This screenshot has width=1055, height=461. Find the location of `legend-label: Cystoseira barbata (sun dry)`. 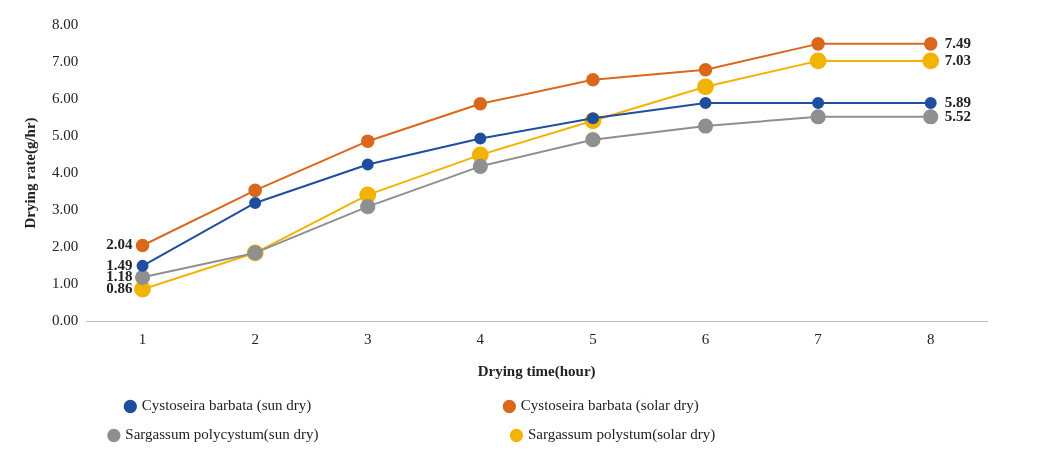

legend-label: Cystoseira barbata (sun dry) is located at coordinates (316, 406).